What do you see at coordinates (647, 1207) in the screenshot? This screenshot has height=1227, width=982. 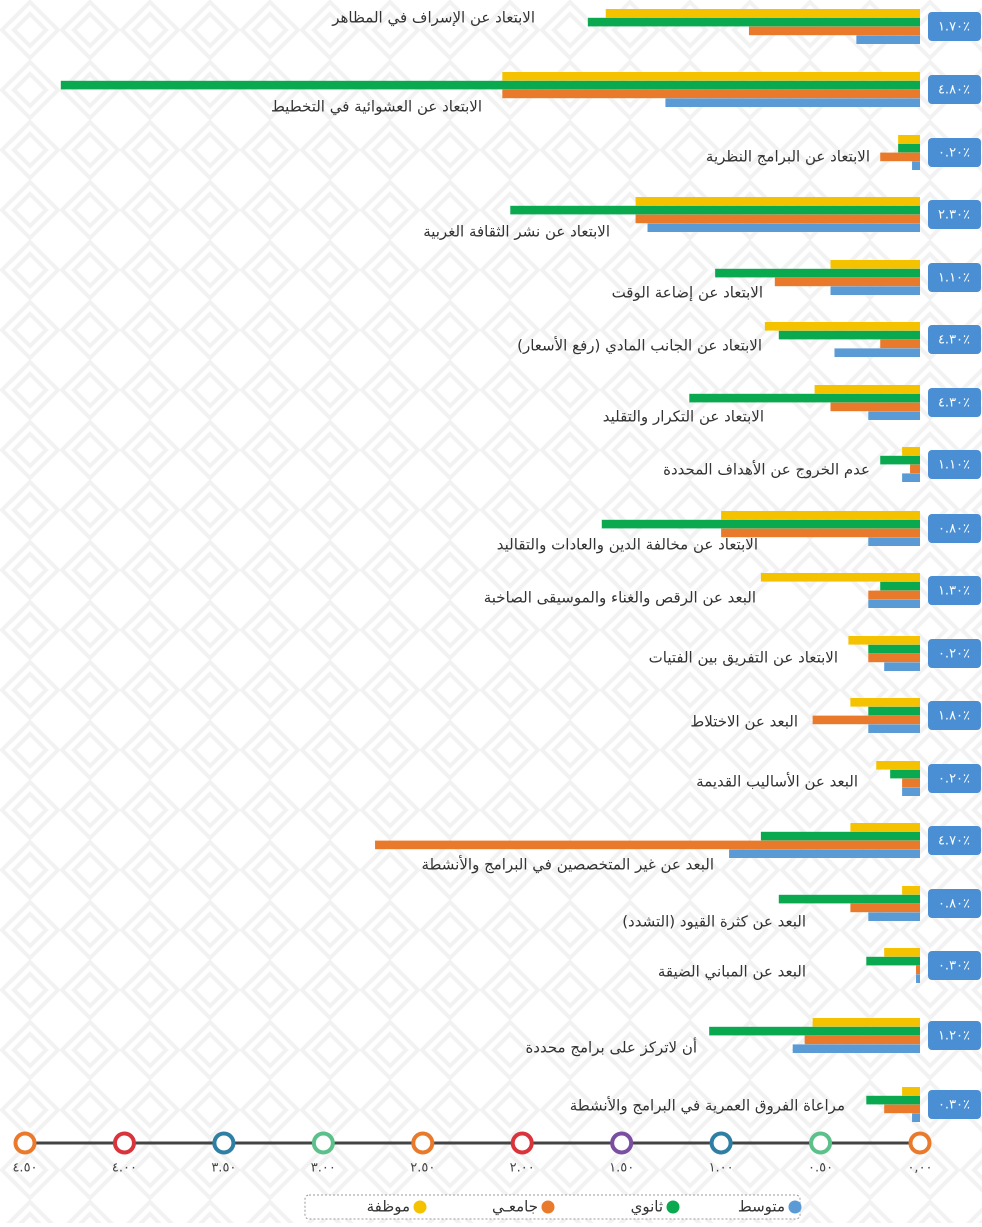 I see `legend-label: ثانوي` at bounding box center [647, 1207].